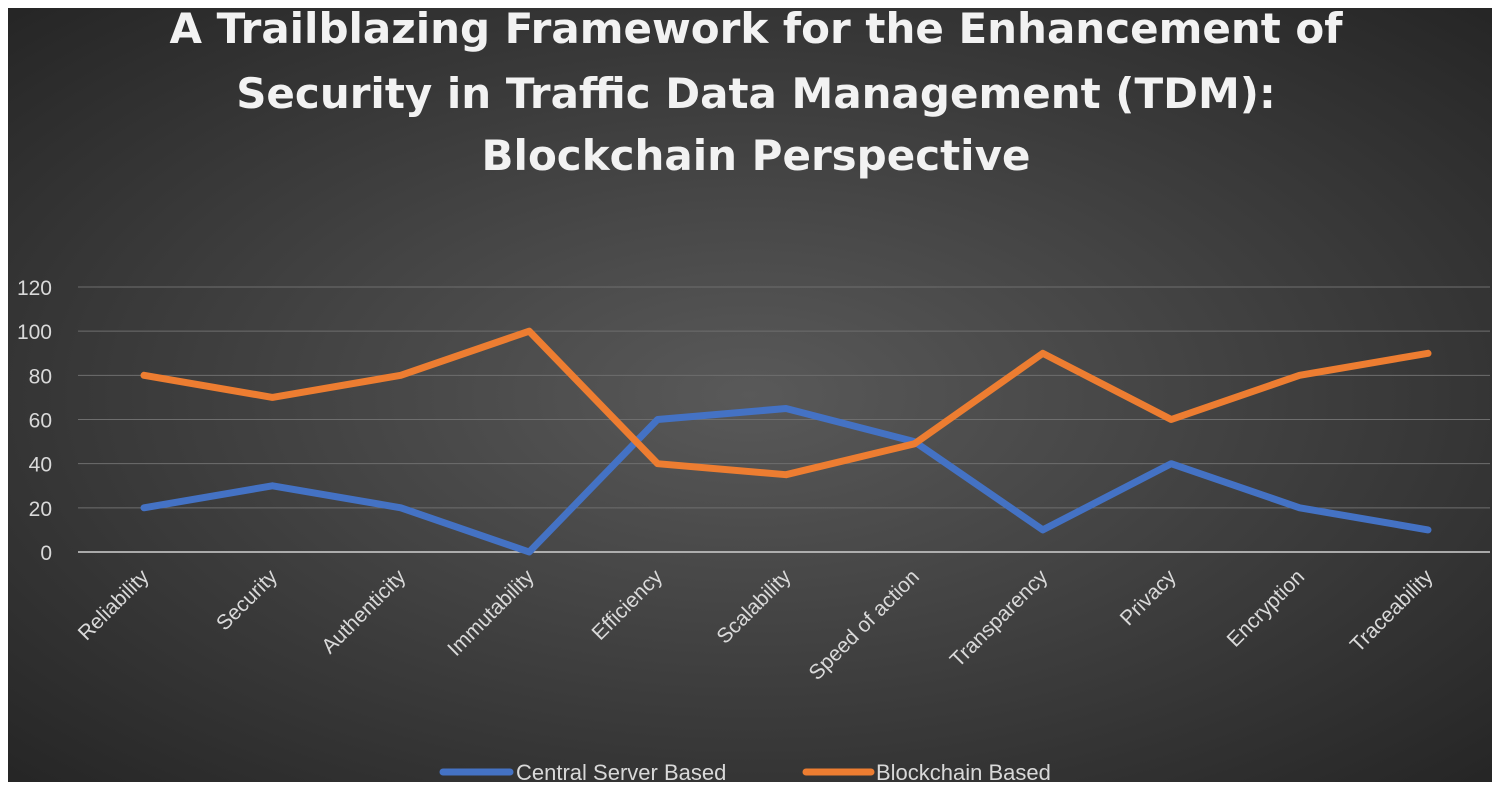 The width and height of the screenshot is (1500, 790). What do you see at coordinates (46, 553) in the screenshot?
I see `y-tick-label: 0` at bounding box center [46, 553].